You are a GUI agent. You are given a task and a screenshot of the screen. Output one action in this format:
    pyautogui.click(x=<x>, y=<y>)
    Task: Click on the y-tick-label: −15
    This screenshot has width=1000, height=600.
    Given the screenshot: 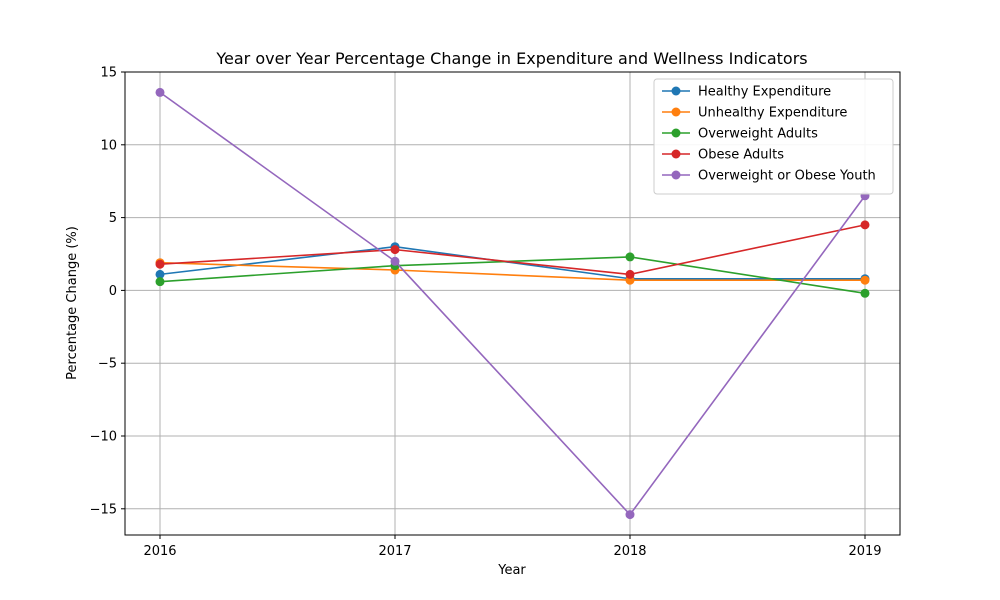 What is the action you would take?
    pyautogui.click(x=103, y=509)
    